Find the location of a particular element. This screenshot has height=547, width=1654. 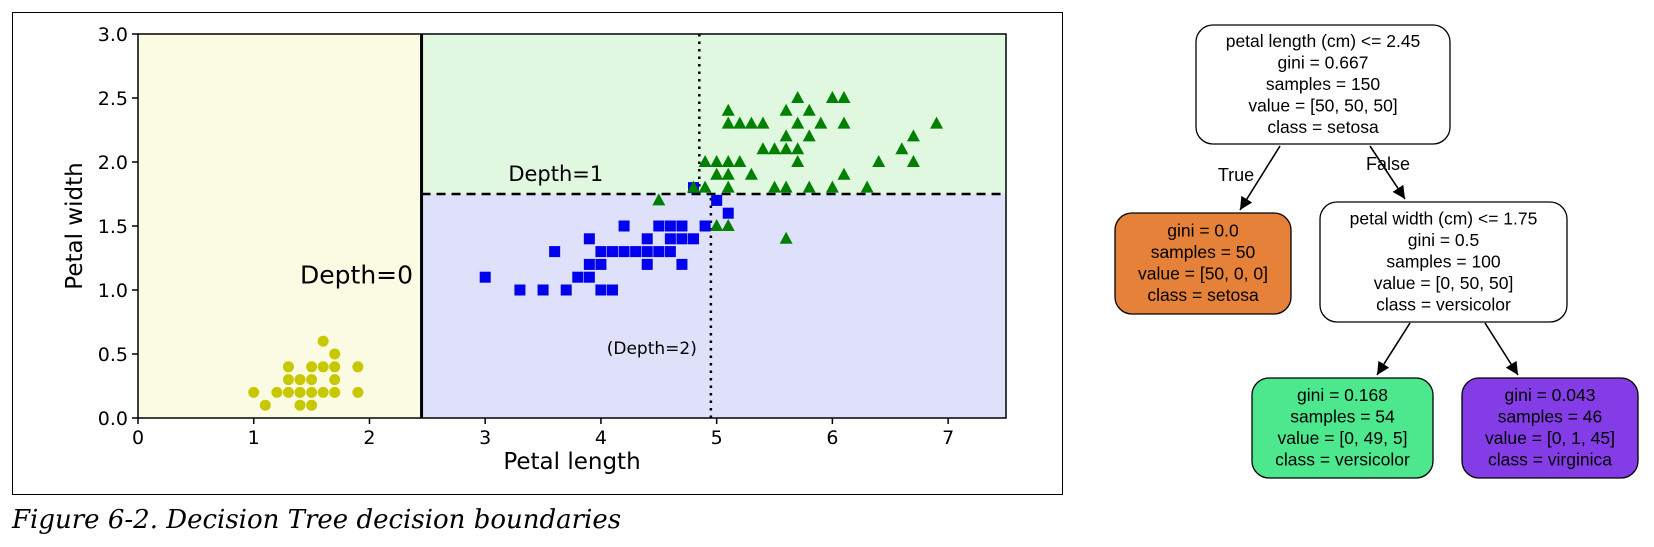

edge-label-true: True is located at coordinates (1236, 175).